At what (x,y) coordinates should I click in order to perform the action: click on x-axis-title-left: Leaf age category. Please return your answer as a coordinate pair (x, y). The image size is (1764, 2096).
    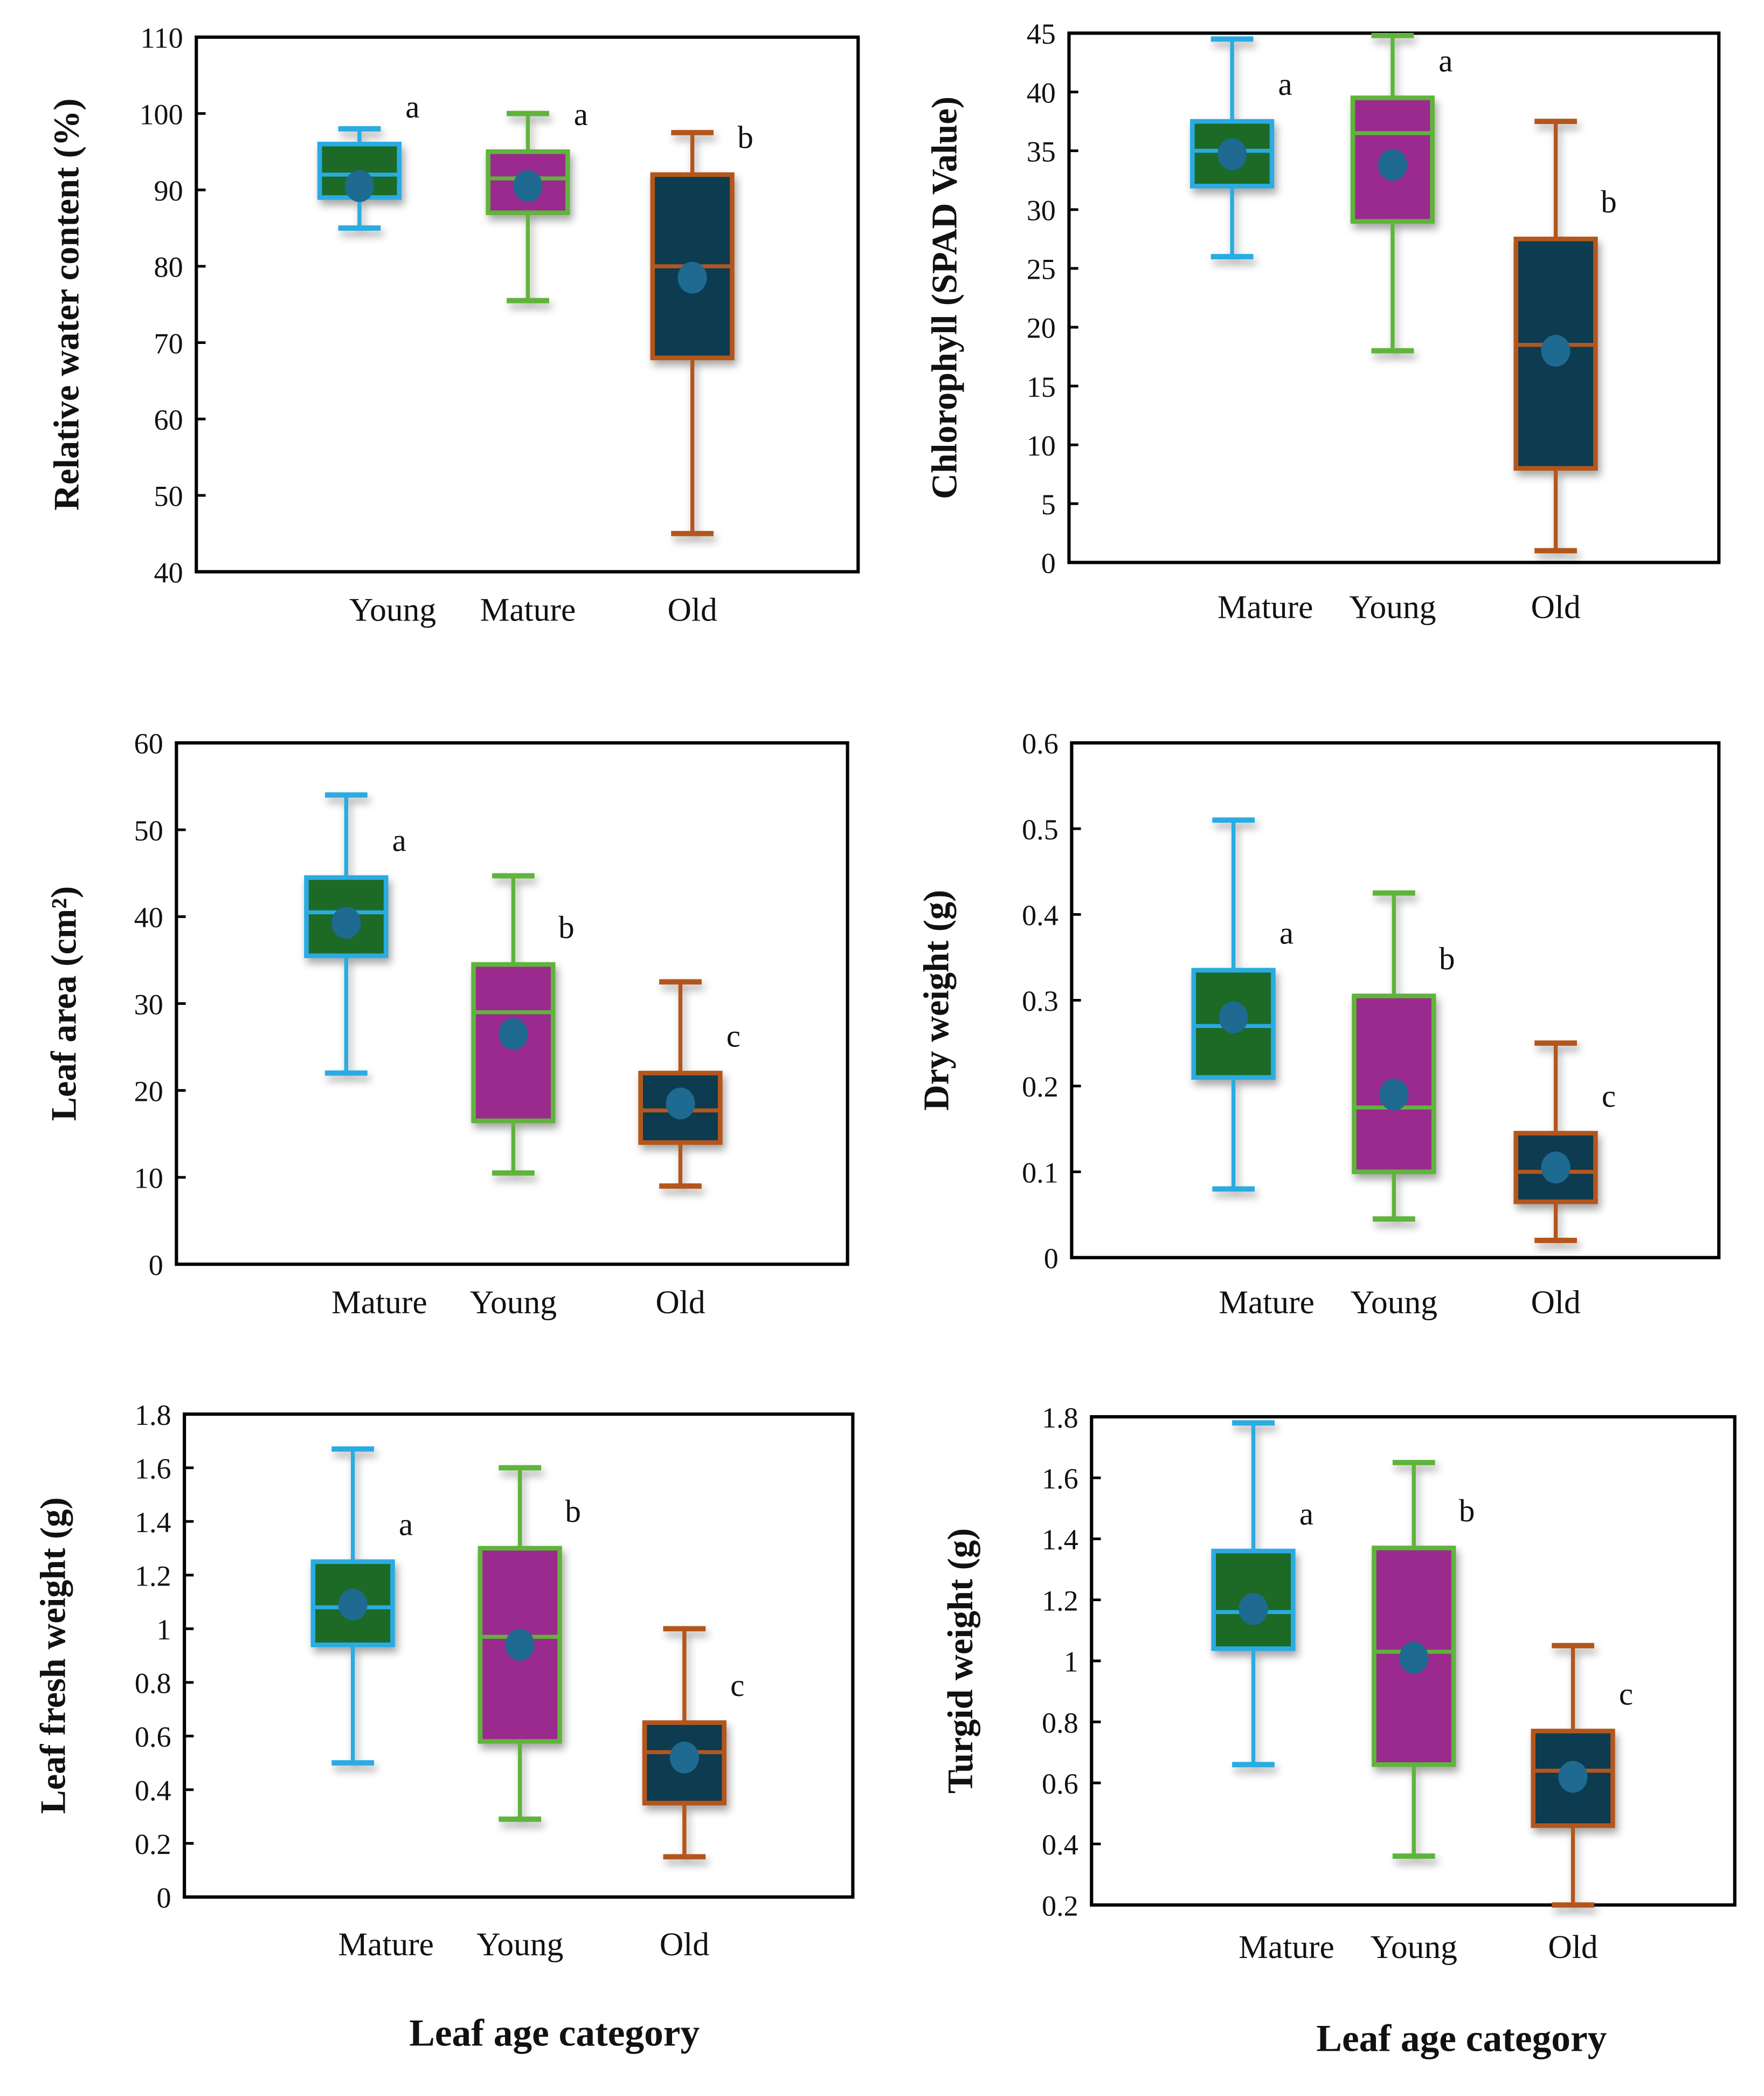
    Looking at the image, I should click on (554, 2033).